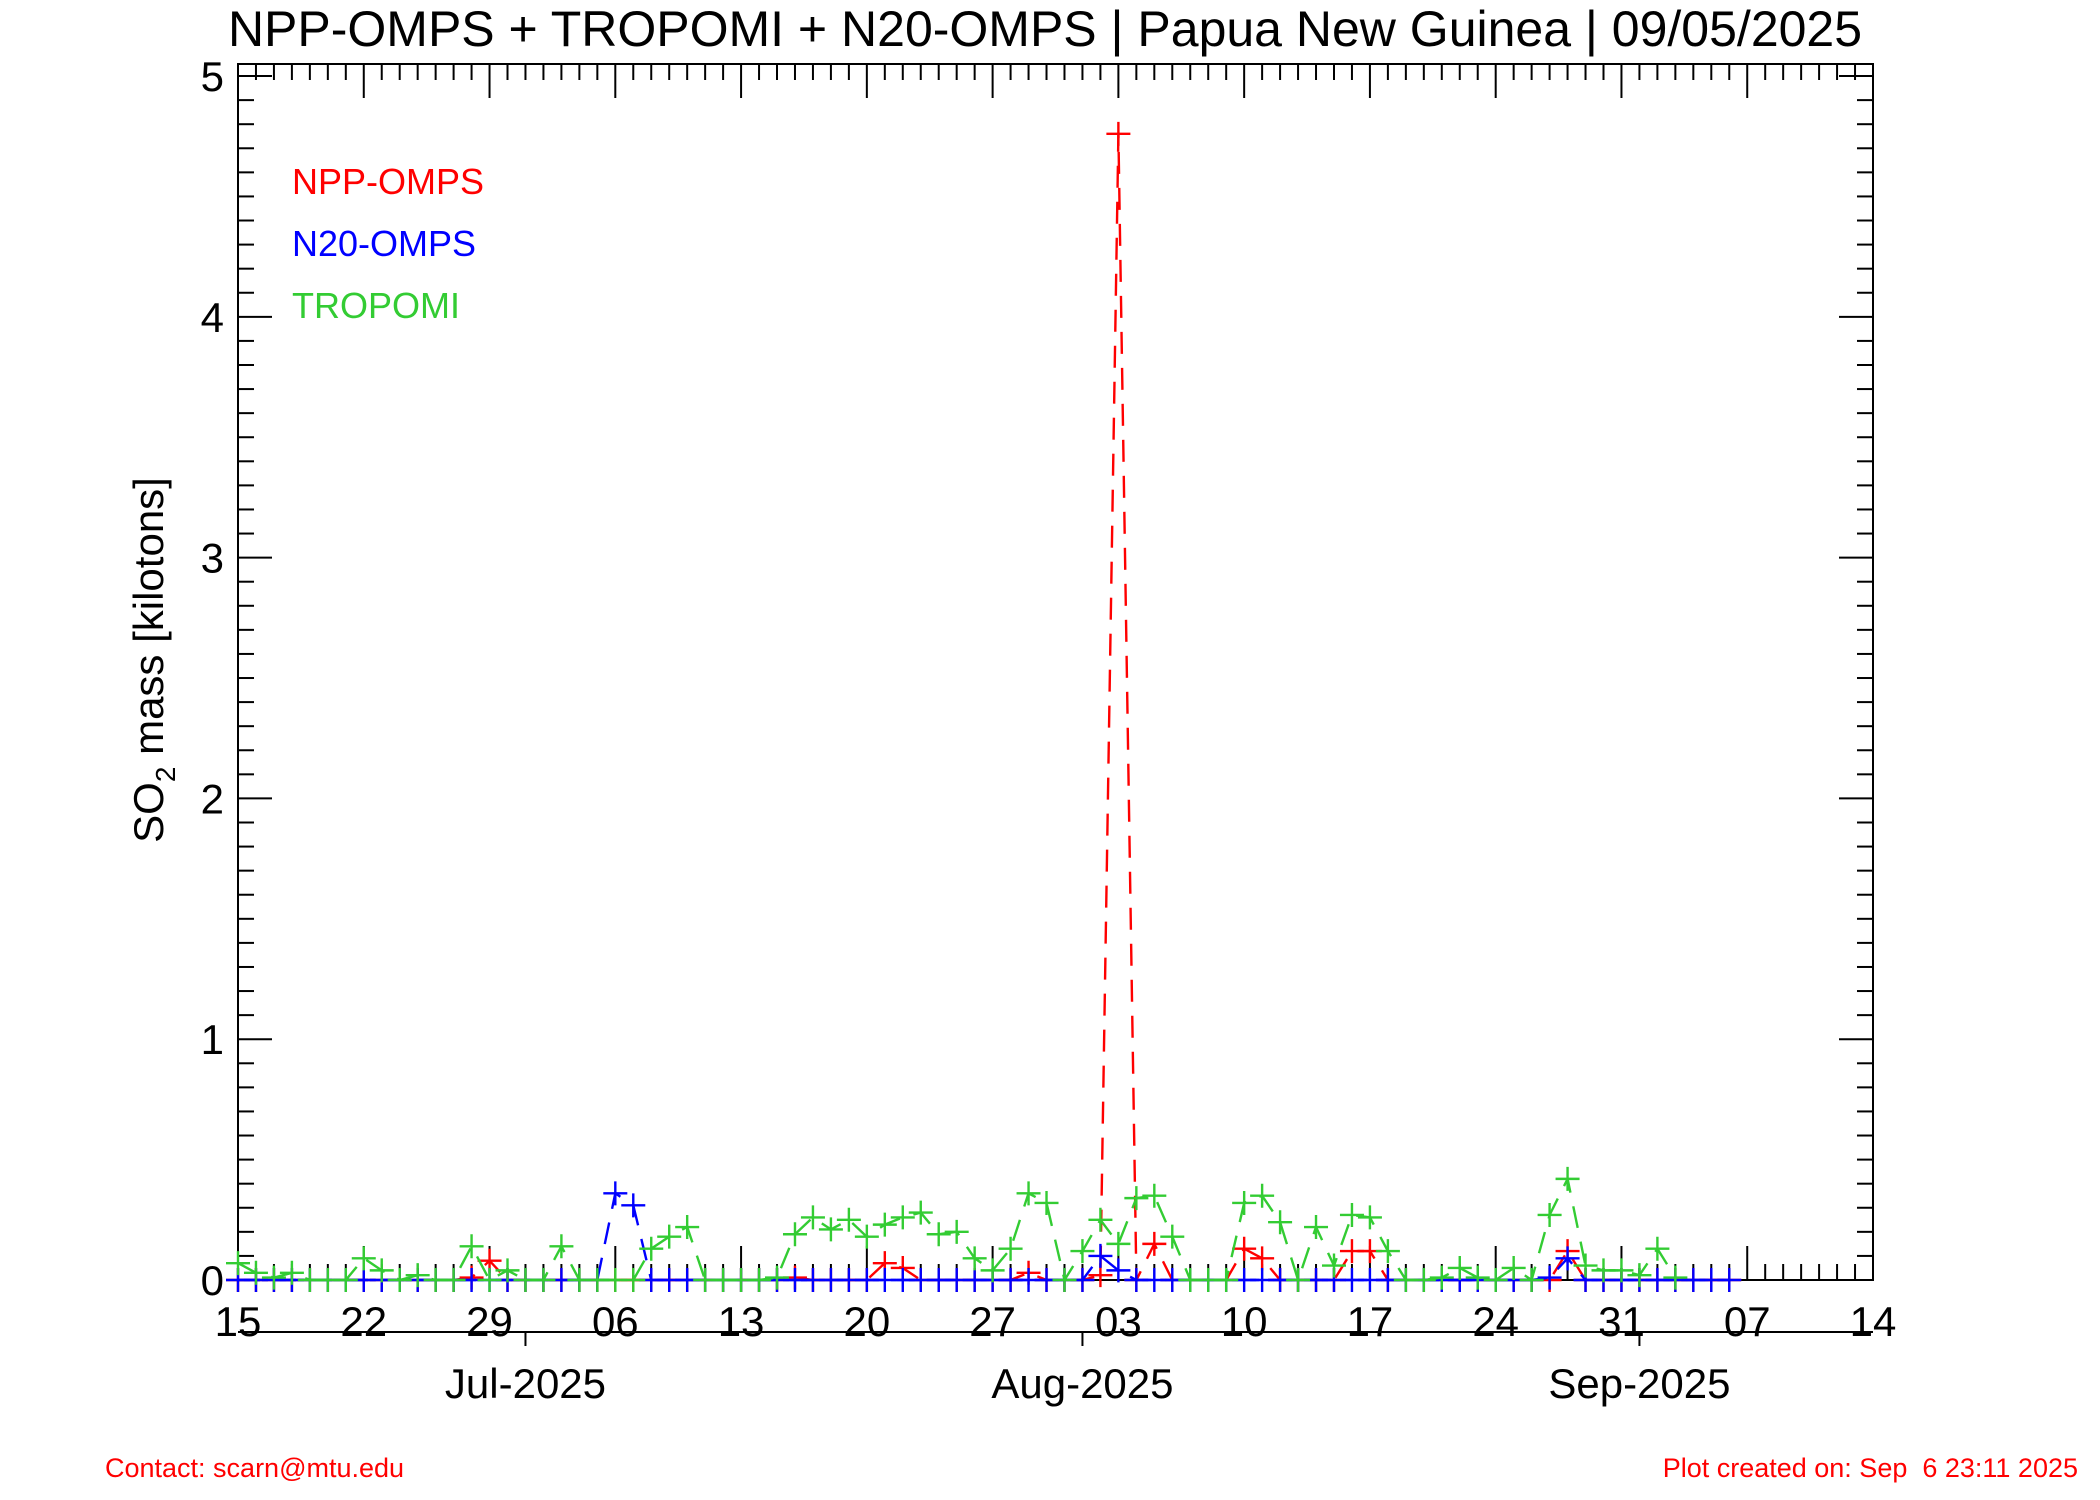 The image size is (2100, 1500). Describe the element at coordinates (212, 76) in the screenshot. I see `y-tick-label: 5` at that location.